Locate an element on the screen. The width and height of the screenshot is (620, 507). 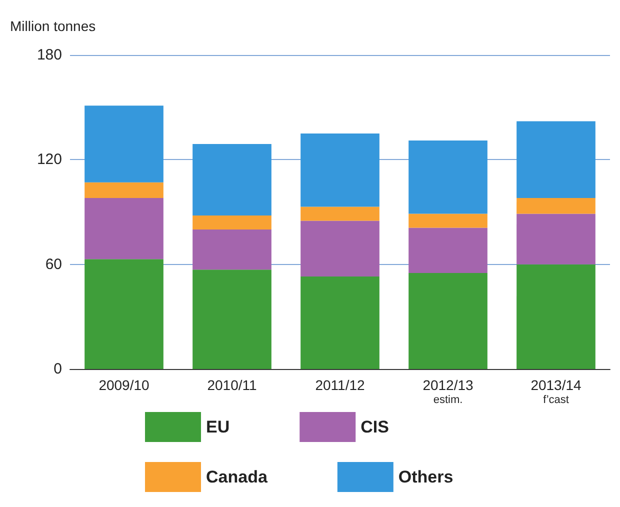
legend-label: EU is located at coordinates (218, 427).